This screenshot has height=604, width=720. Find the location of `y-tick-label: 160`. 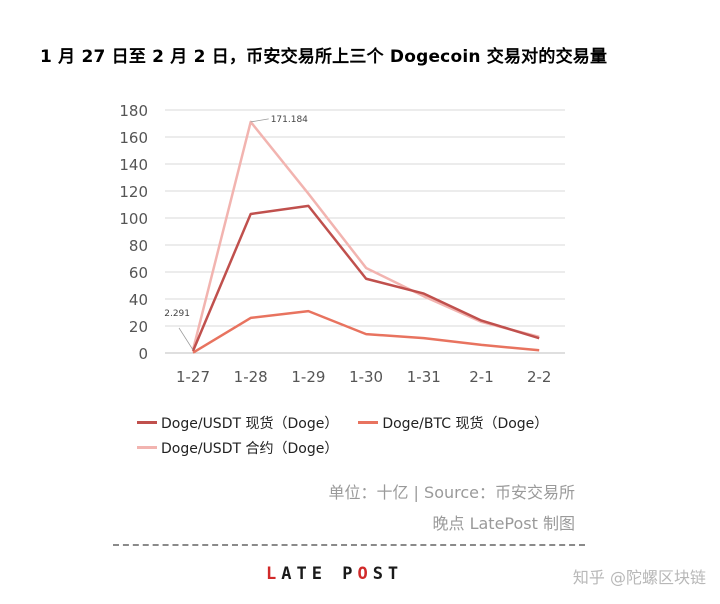

y-tick-label: 160 is located at coordinates (133, 138).